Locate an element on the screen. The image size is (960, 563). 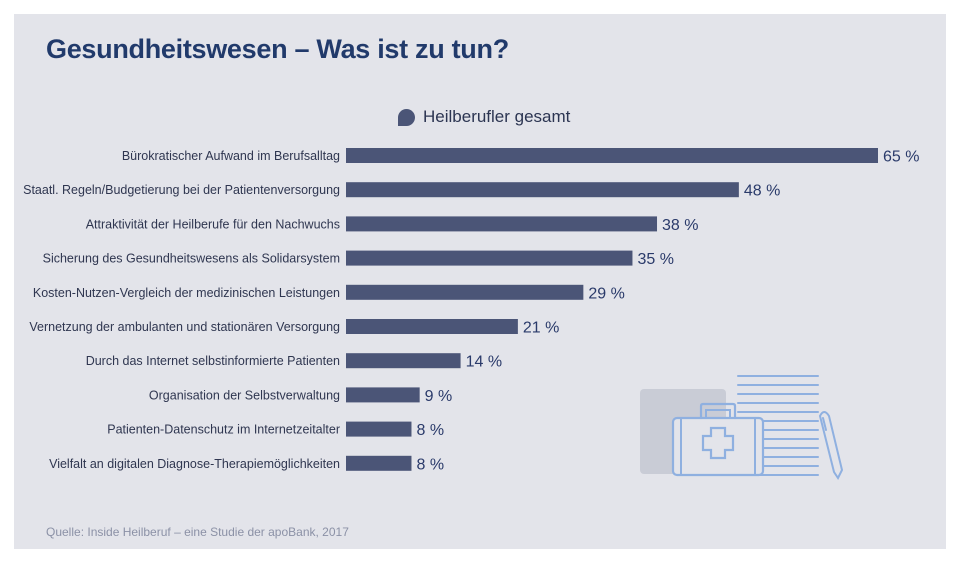
value-label: 48 % is located at coordinates (762, 191).